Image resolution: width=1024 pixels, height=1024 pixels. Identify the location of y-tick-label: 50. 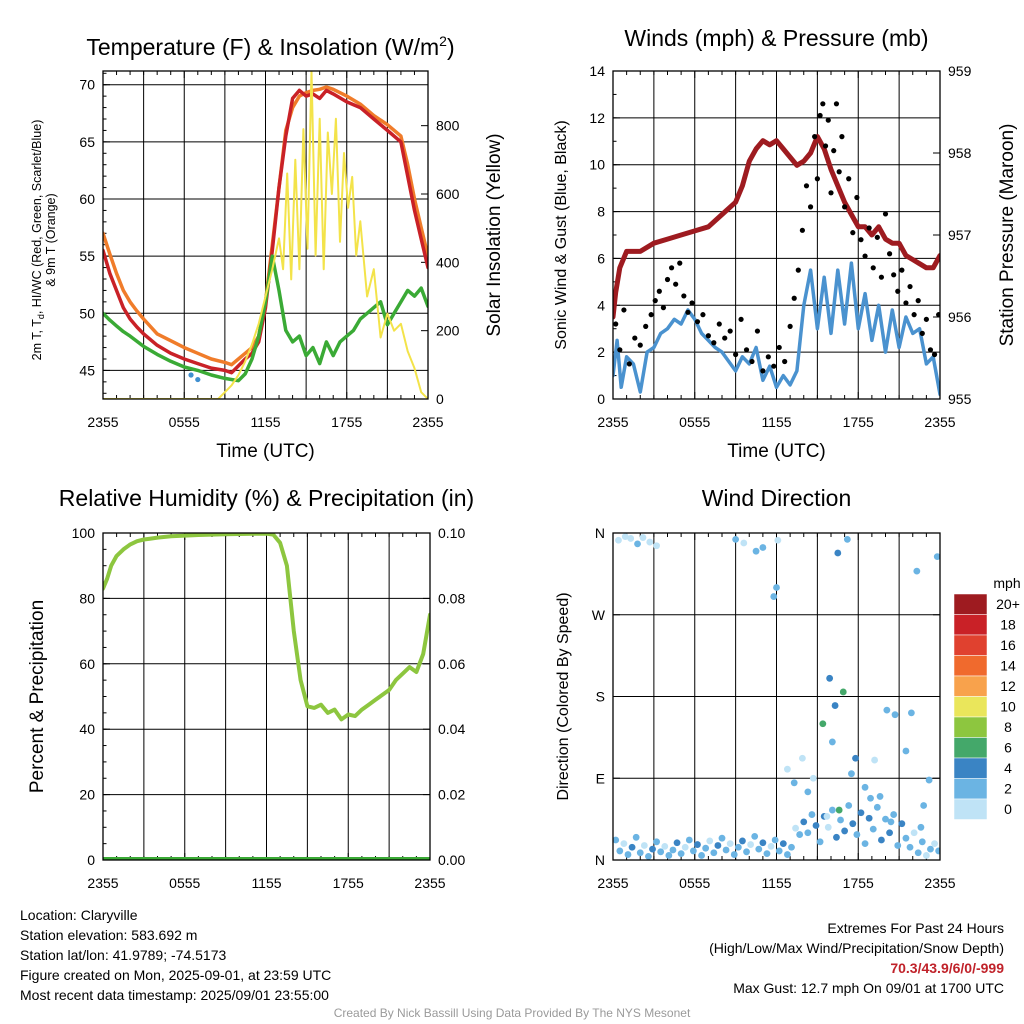
(87, 313).